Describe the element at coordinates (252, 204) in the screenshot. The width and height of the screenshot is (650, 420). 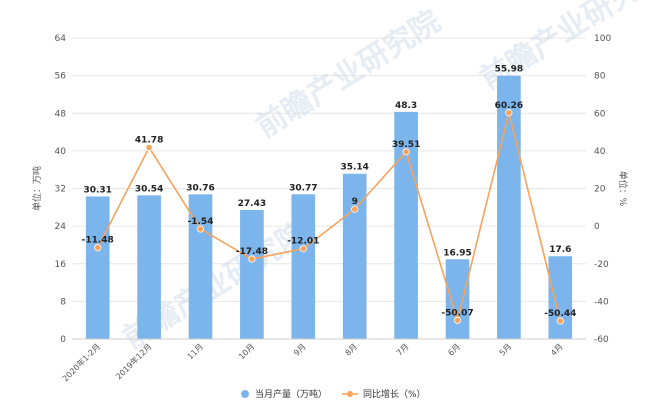
I see `bar-data-label: 27.43` at that location.